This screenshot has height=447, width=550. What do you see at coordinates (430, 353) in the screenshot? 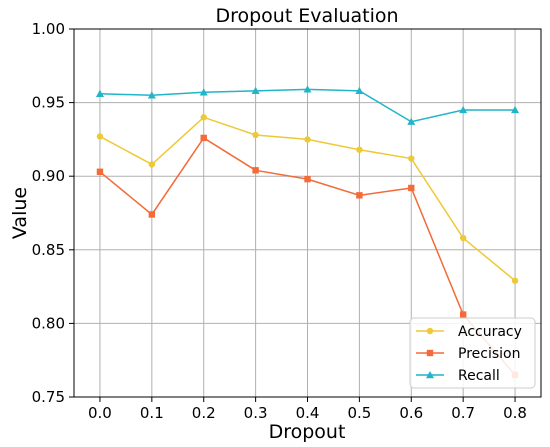
I see `legend-marker-precision` at bounding box center [430, 353].